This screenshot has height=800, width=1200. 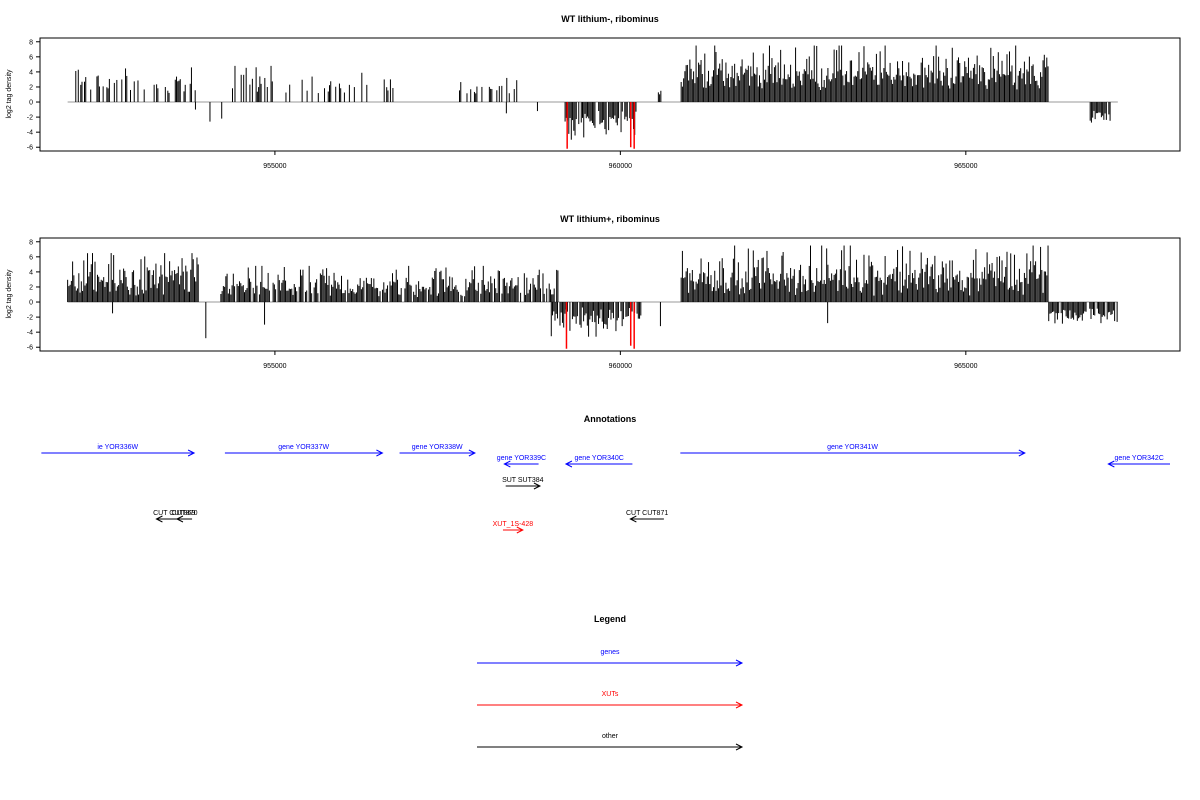 What do you see at coordinates (610, 19) in the screenshot?
I see `panel-title: WT lithium-, ribominus` at bounding box center [610, 19].